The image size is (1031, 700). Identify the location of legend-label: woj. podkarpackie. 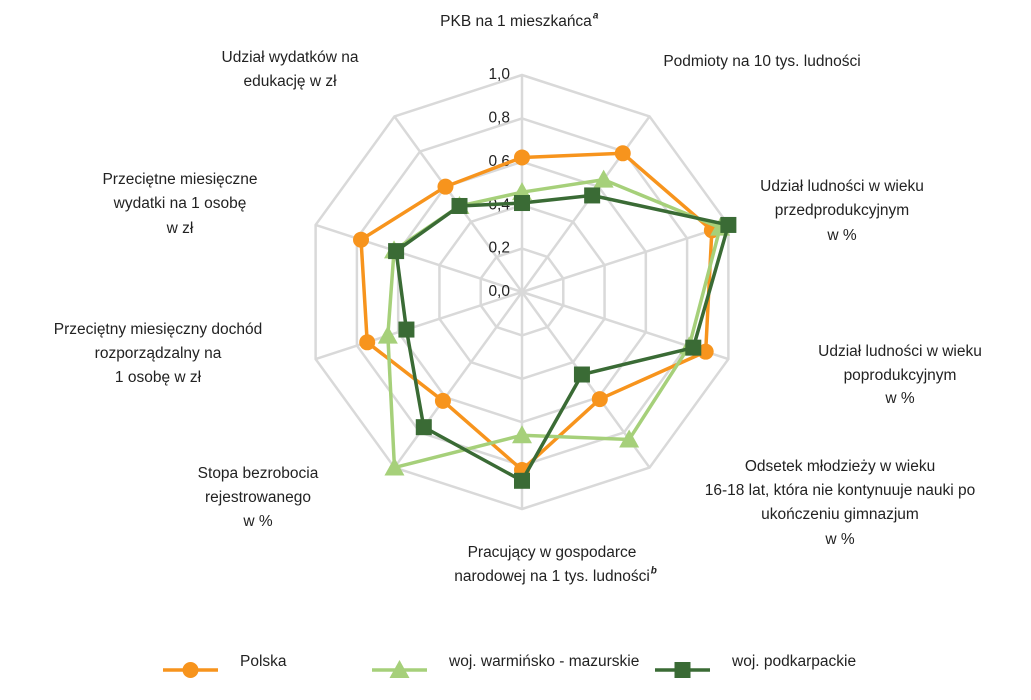
(793, 661).